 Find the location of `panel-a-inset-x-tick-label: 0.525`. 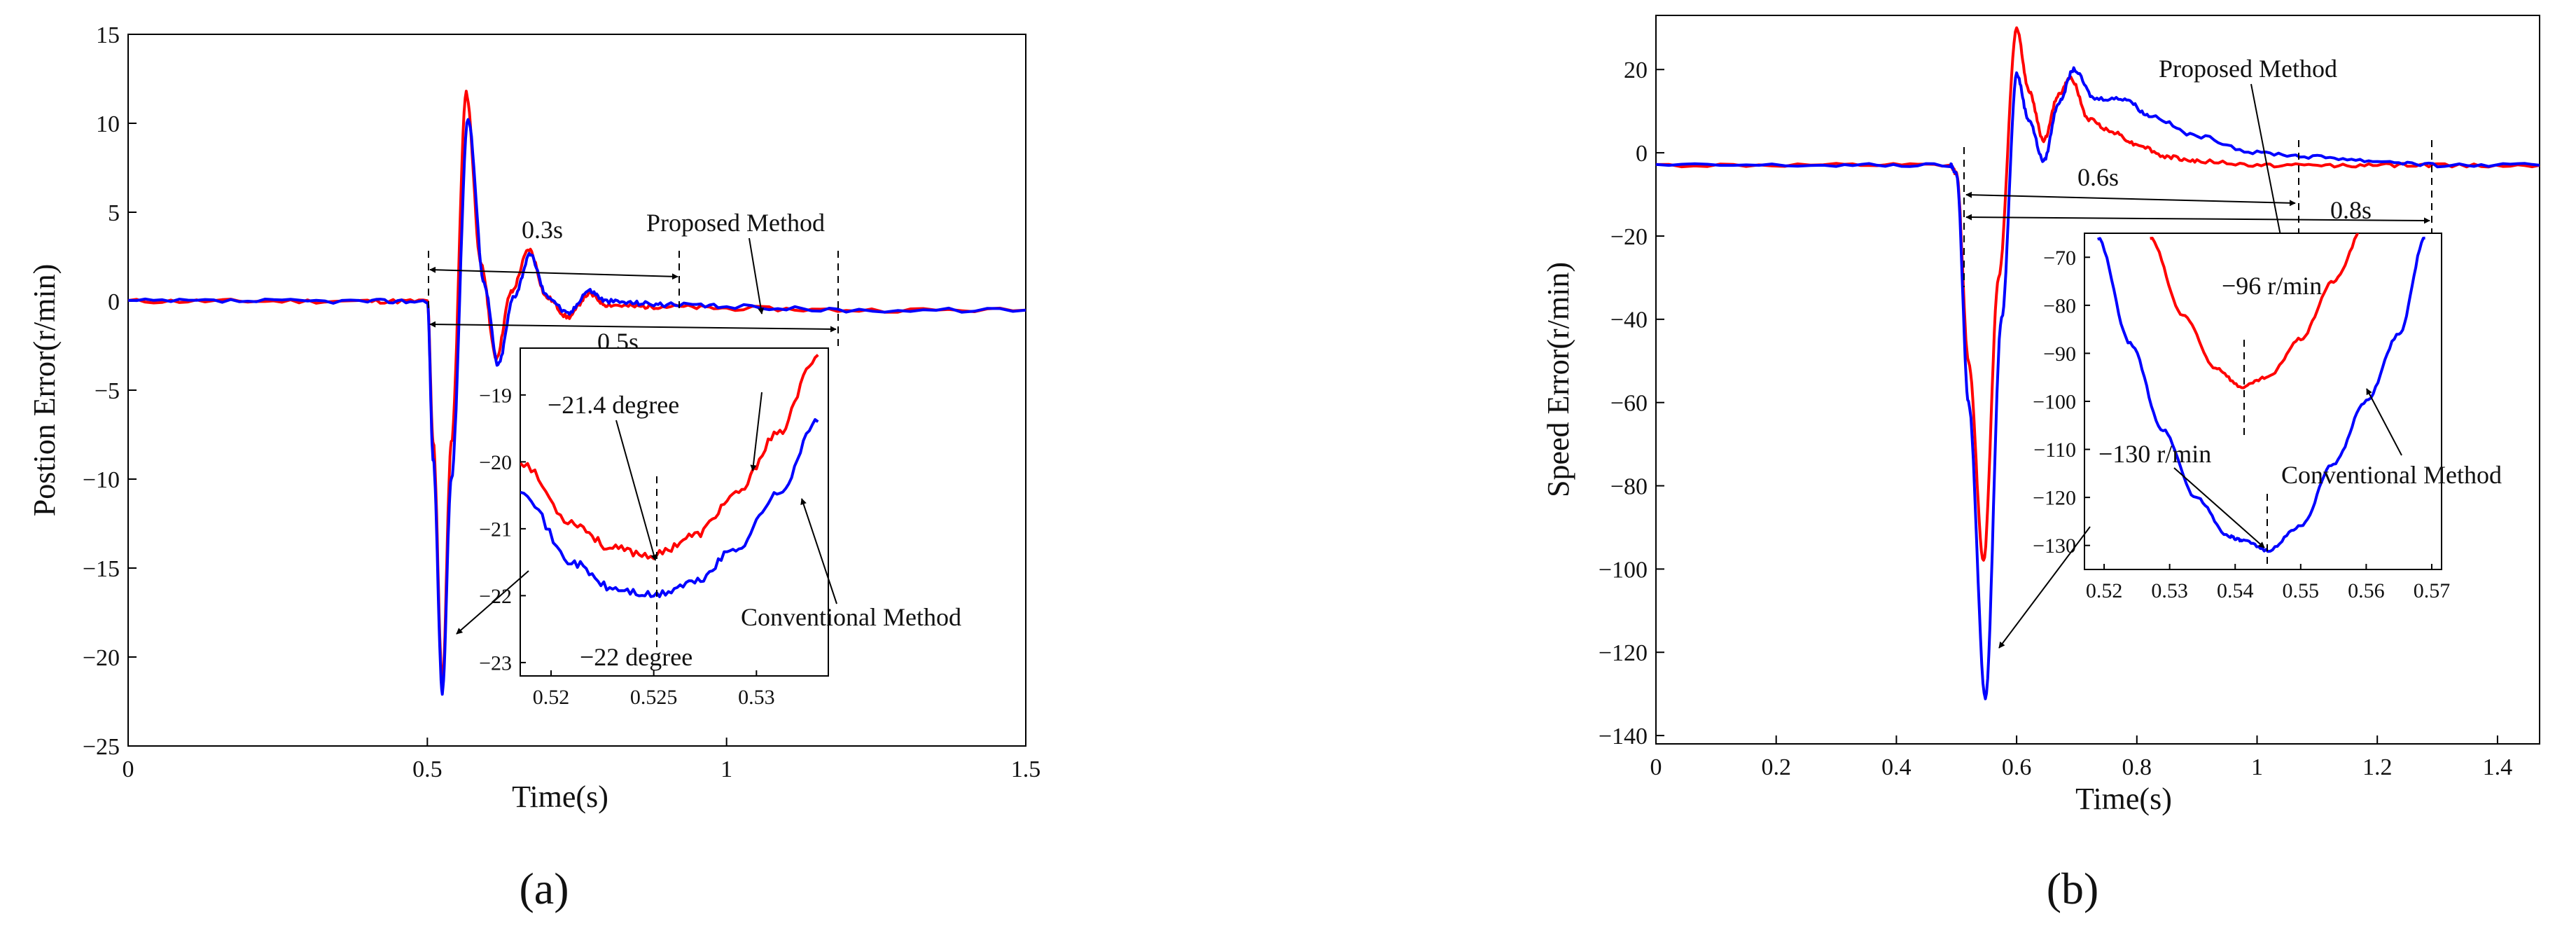

panel-a-inset-x-tick-label: 0.525 is located at coordinates (654, 697).